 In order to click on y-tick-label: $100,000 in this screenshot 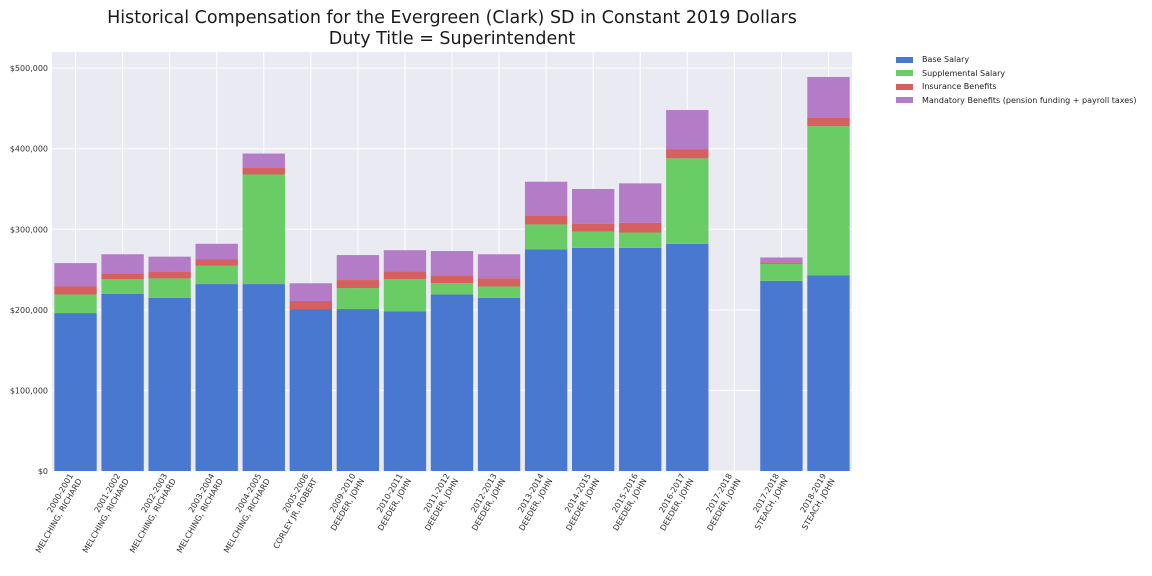, I will do `click(29, 390)`.